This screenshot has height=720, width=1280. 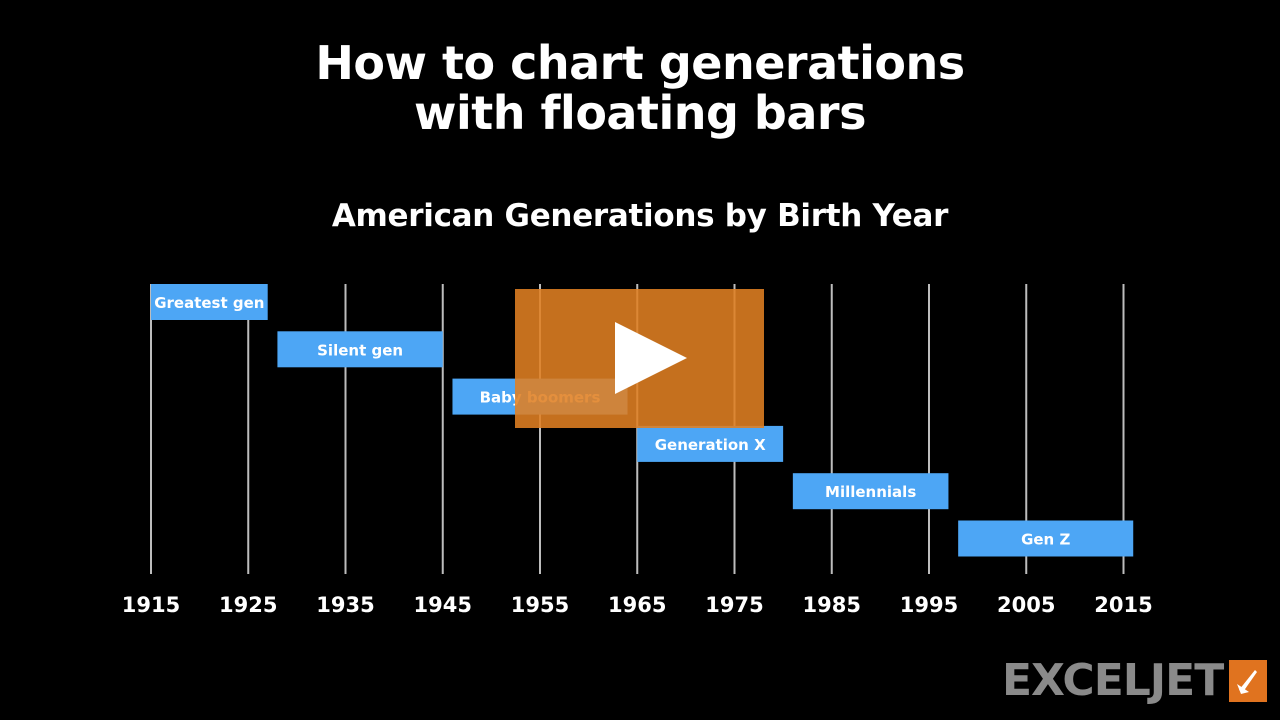 What do you see at coordinates (443, 605) in the screenshot?
I see `x-tick-label-1945: 1945` at bounding box center [443, 605].